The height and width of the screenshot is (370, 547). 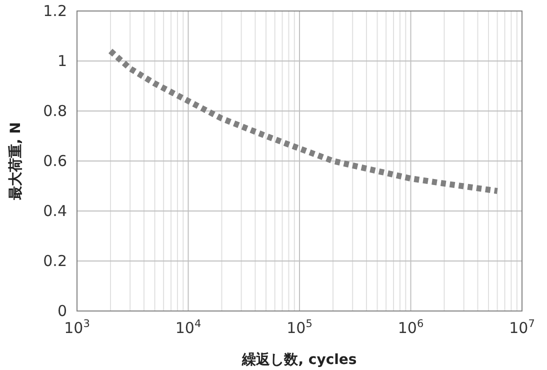 What do you see at coordinates (16, 161) in the screenshot?
I see `y-axis-title: 最大荷重, N` at bounding box center [16, 161].